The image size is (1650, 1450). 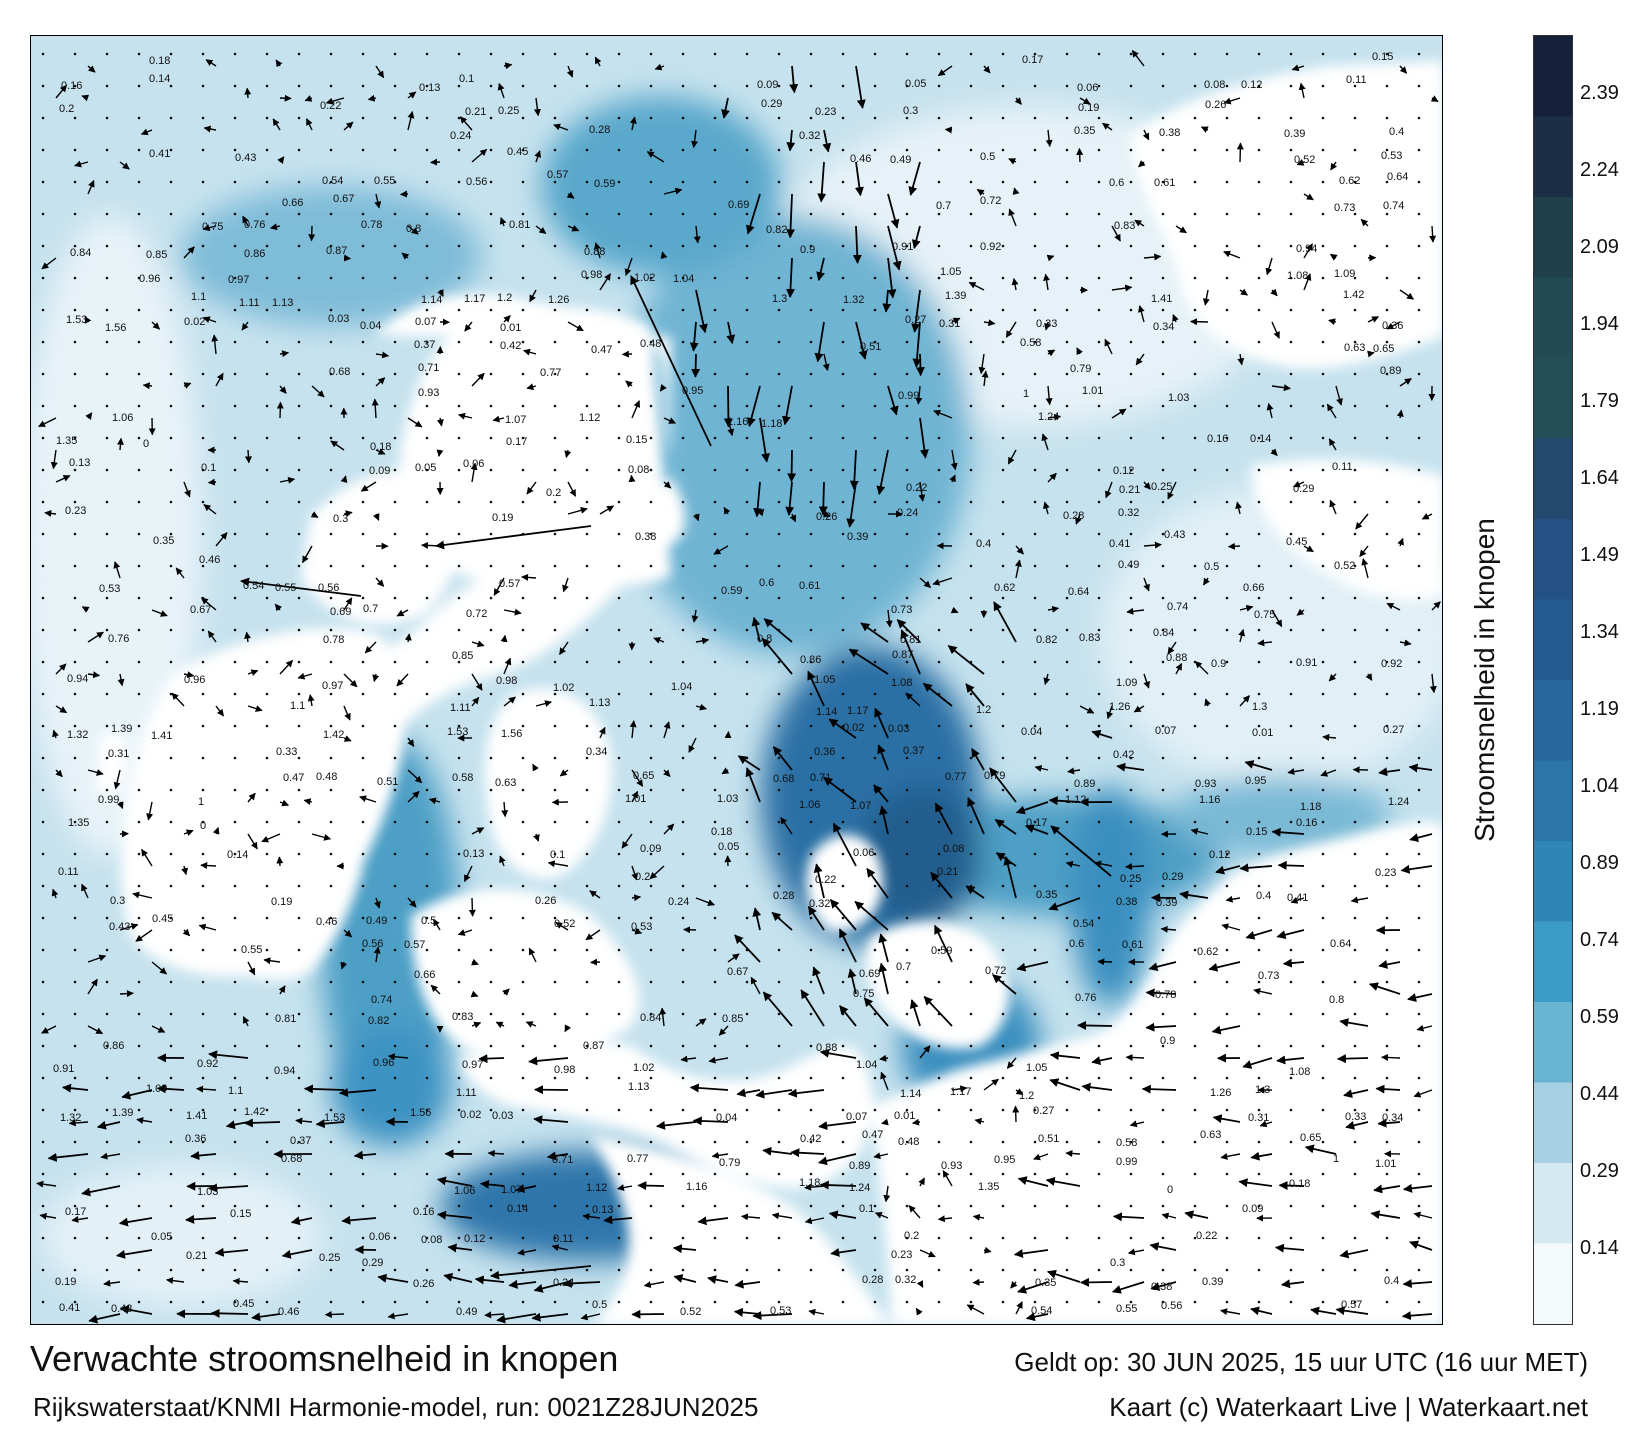 I want to click on speed-label: 0.17, so click(x=75, y=1212).